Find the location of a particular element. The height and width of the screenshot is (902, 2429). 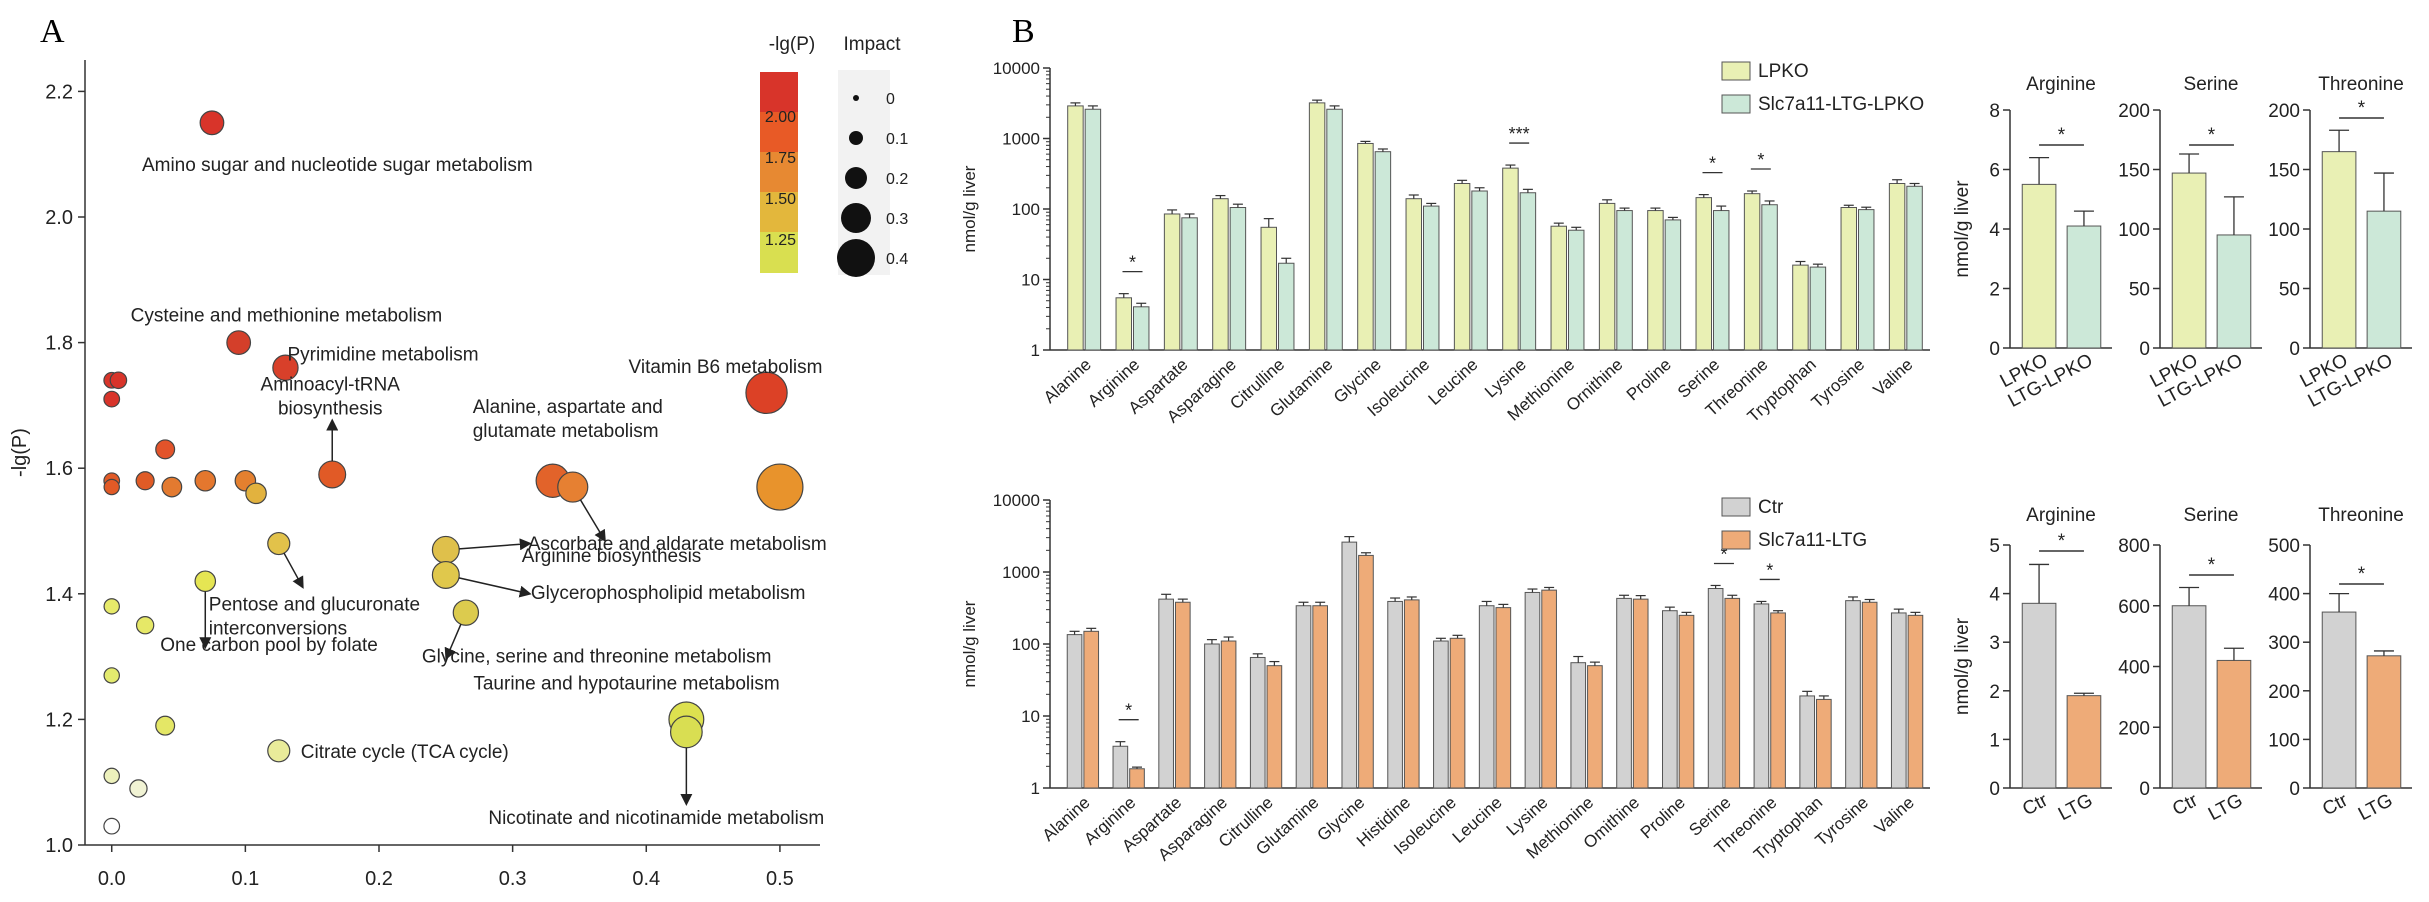

size-legend-label: 0.1 is located at coordinates (897, 139).